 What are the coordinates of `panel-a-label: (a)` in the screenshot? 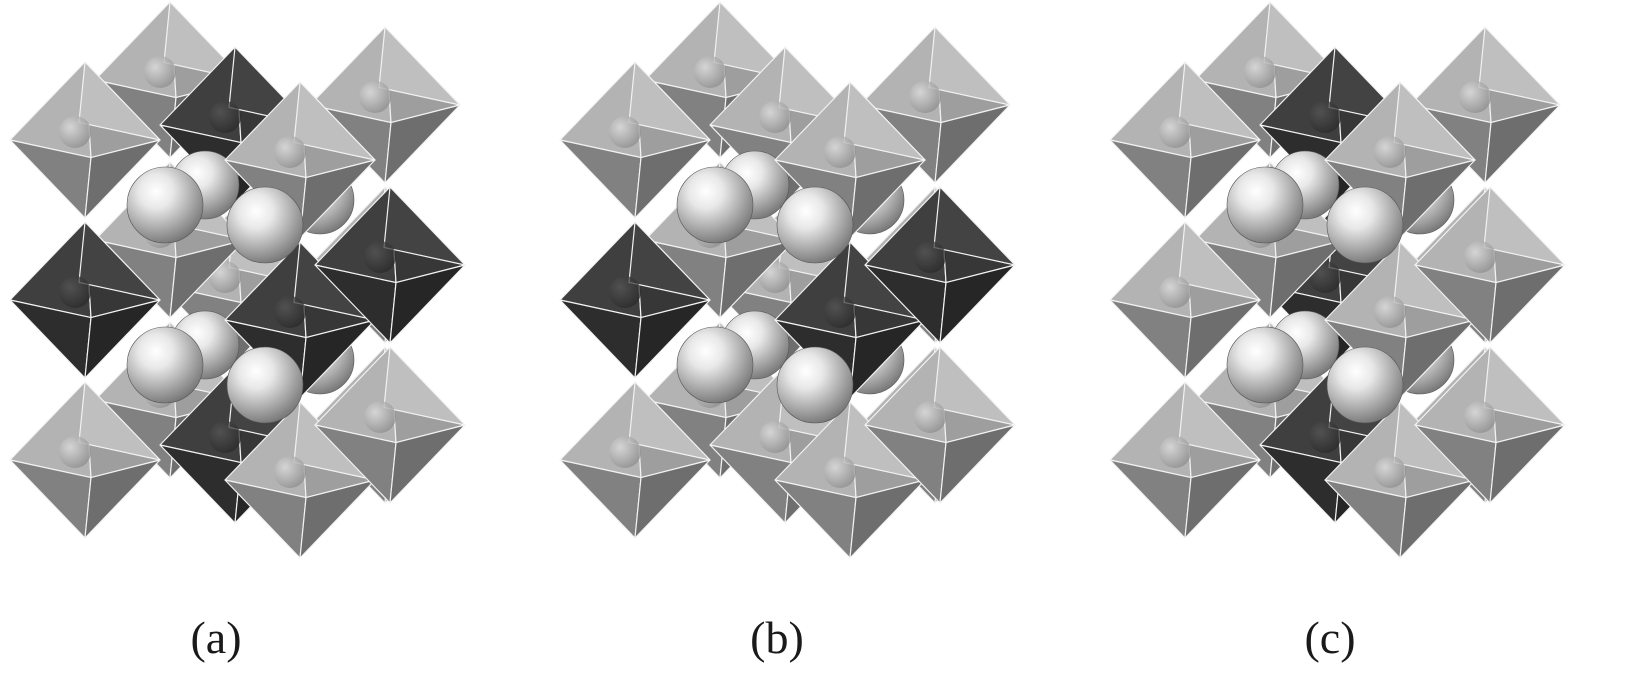 It's located at (216, 637).